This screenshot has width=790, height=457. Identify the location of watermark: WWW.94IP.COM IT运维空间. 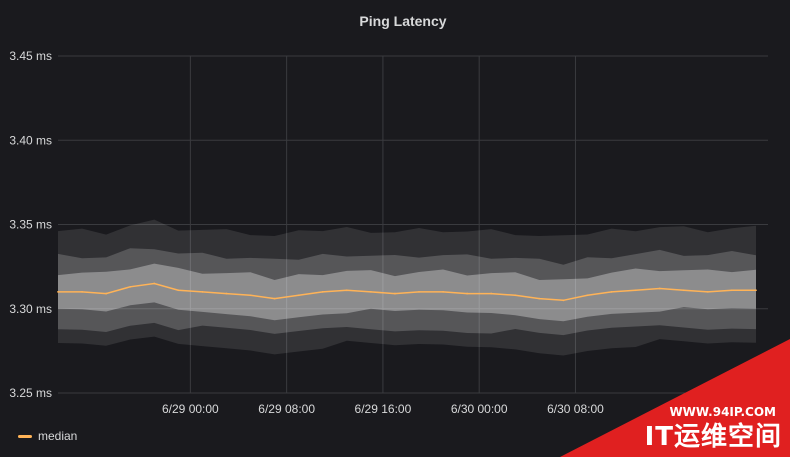
(675, 398).